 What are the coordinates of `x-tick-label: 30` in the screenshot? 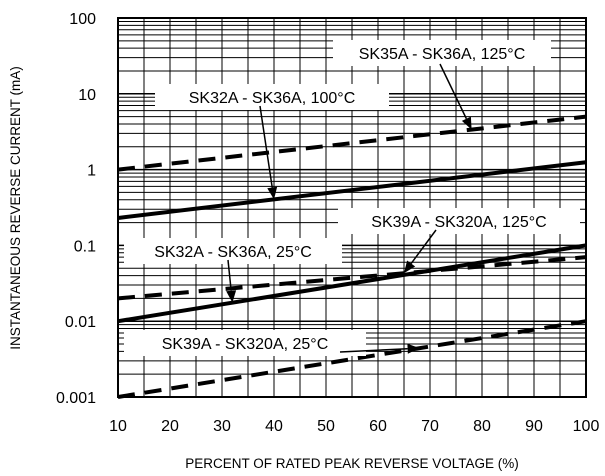 It's located at (222, 426).